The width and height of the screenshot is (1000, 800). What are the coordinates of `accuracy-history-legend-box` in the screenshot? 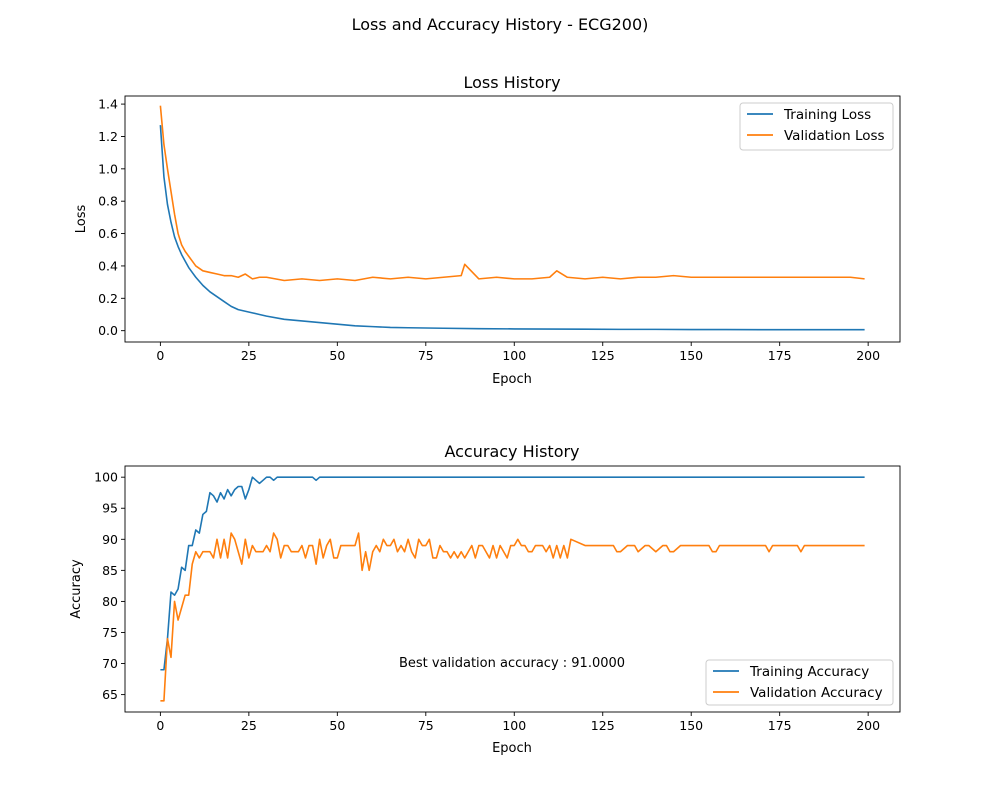 It's located at (799, 682).